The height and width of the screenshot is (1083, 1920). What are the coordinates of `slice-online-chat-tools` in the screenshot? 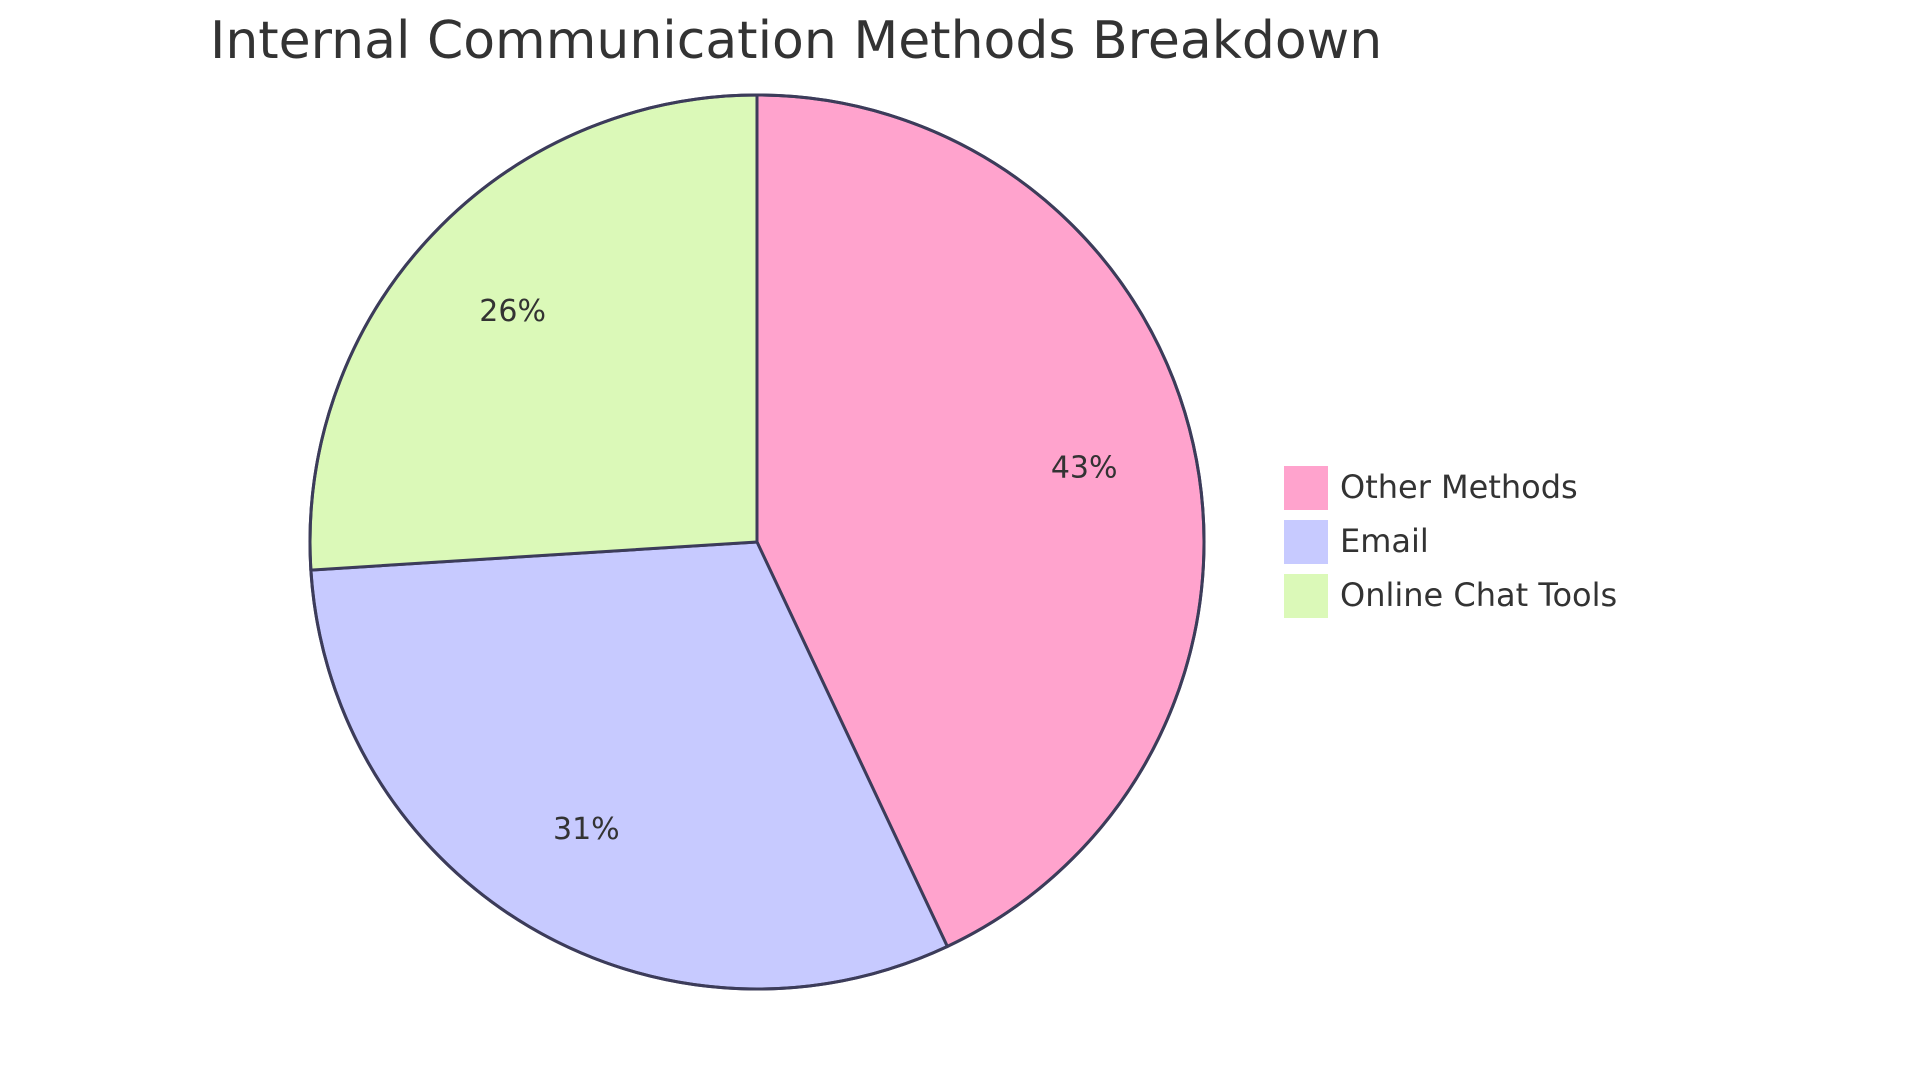 It's located at (533, 332).